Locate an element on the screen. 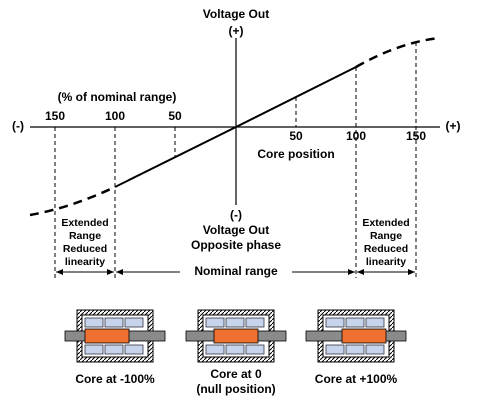 The height and width of the screenshot is (404, 477). core-sublabel: (null position) is located at coordinates (235, 389).